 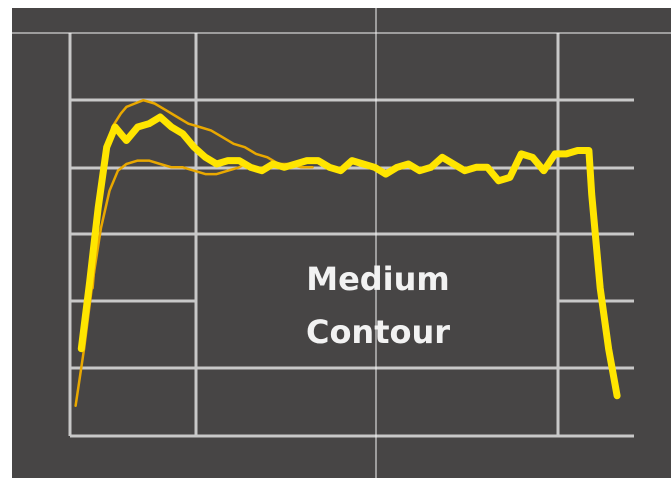 I want to click on annotation-contour: Contour, so click(x=378, y=332).